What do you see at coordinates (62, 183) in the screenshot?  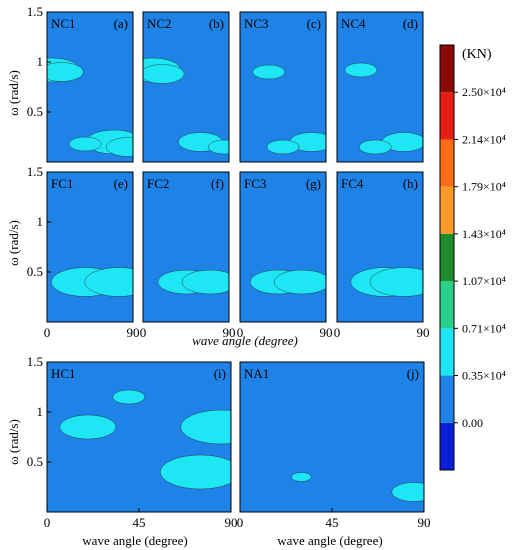 I see `case-name: FC1` at bounding box center [62, 183].